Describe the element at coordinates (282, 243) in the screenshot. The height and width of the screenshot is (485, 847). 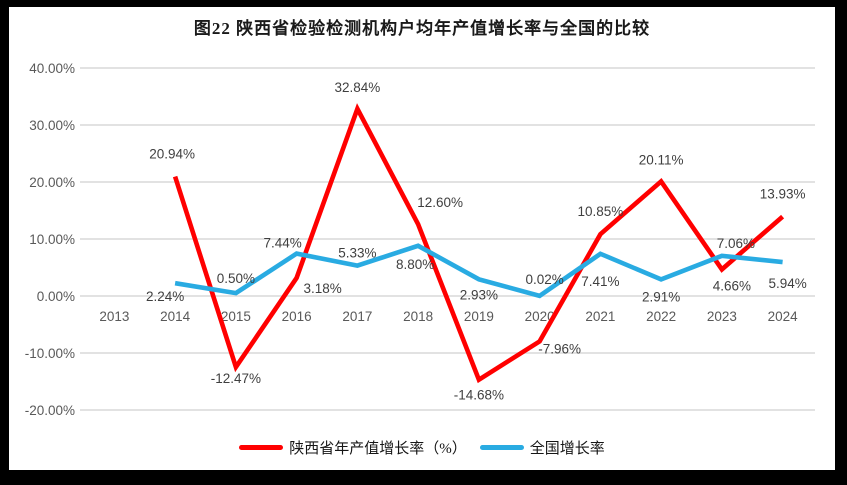
I see `data-label: 7.44%` at that location.